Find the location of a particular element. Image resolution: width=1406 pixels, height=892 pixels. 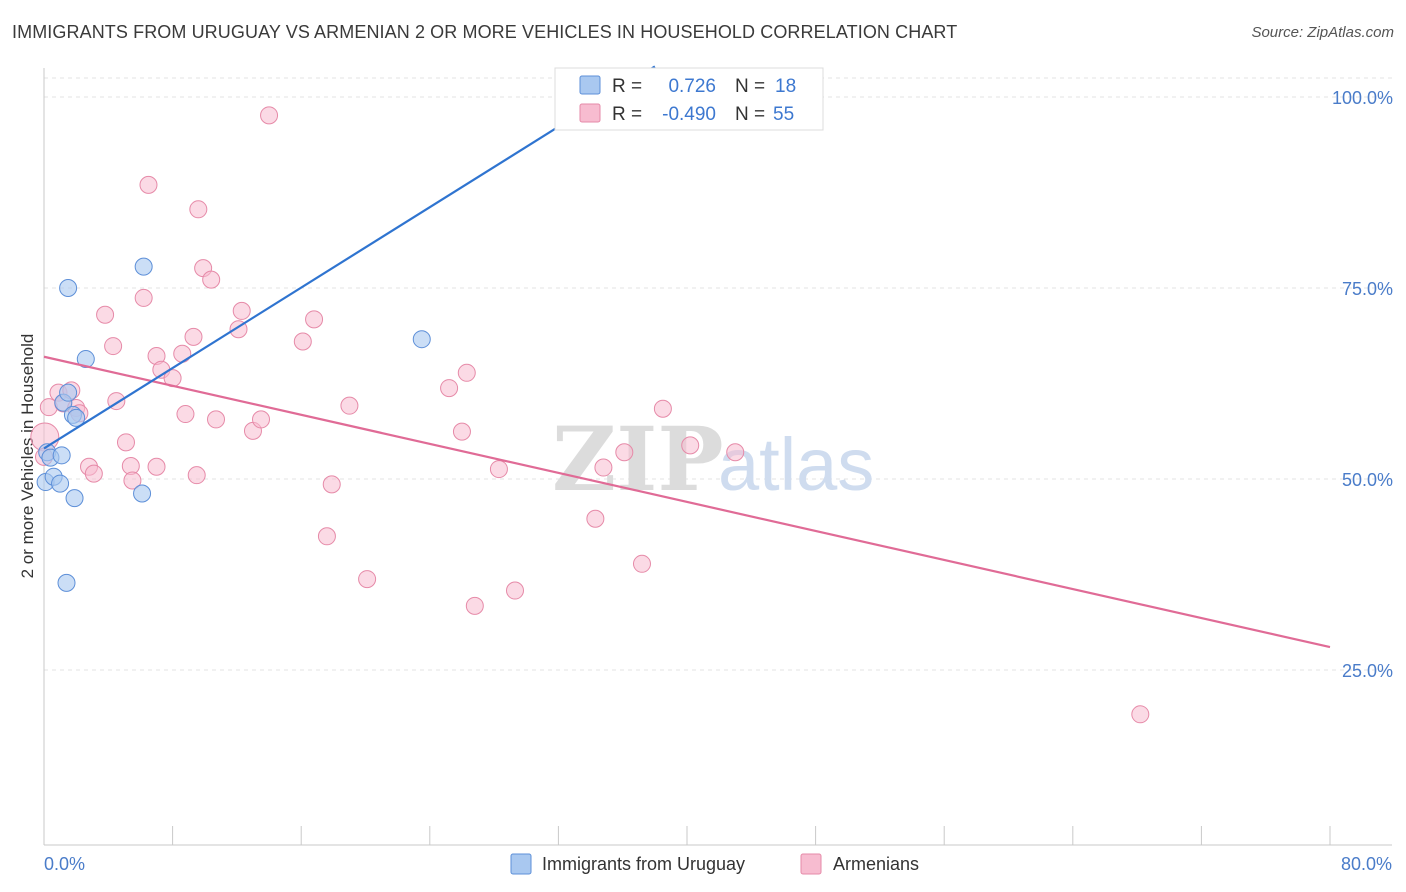

series-legend: Immigrants from Uruguay Armenians is located at coordinates (714, 864).